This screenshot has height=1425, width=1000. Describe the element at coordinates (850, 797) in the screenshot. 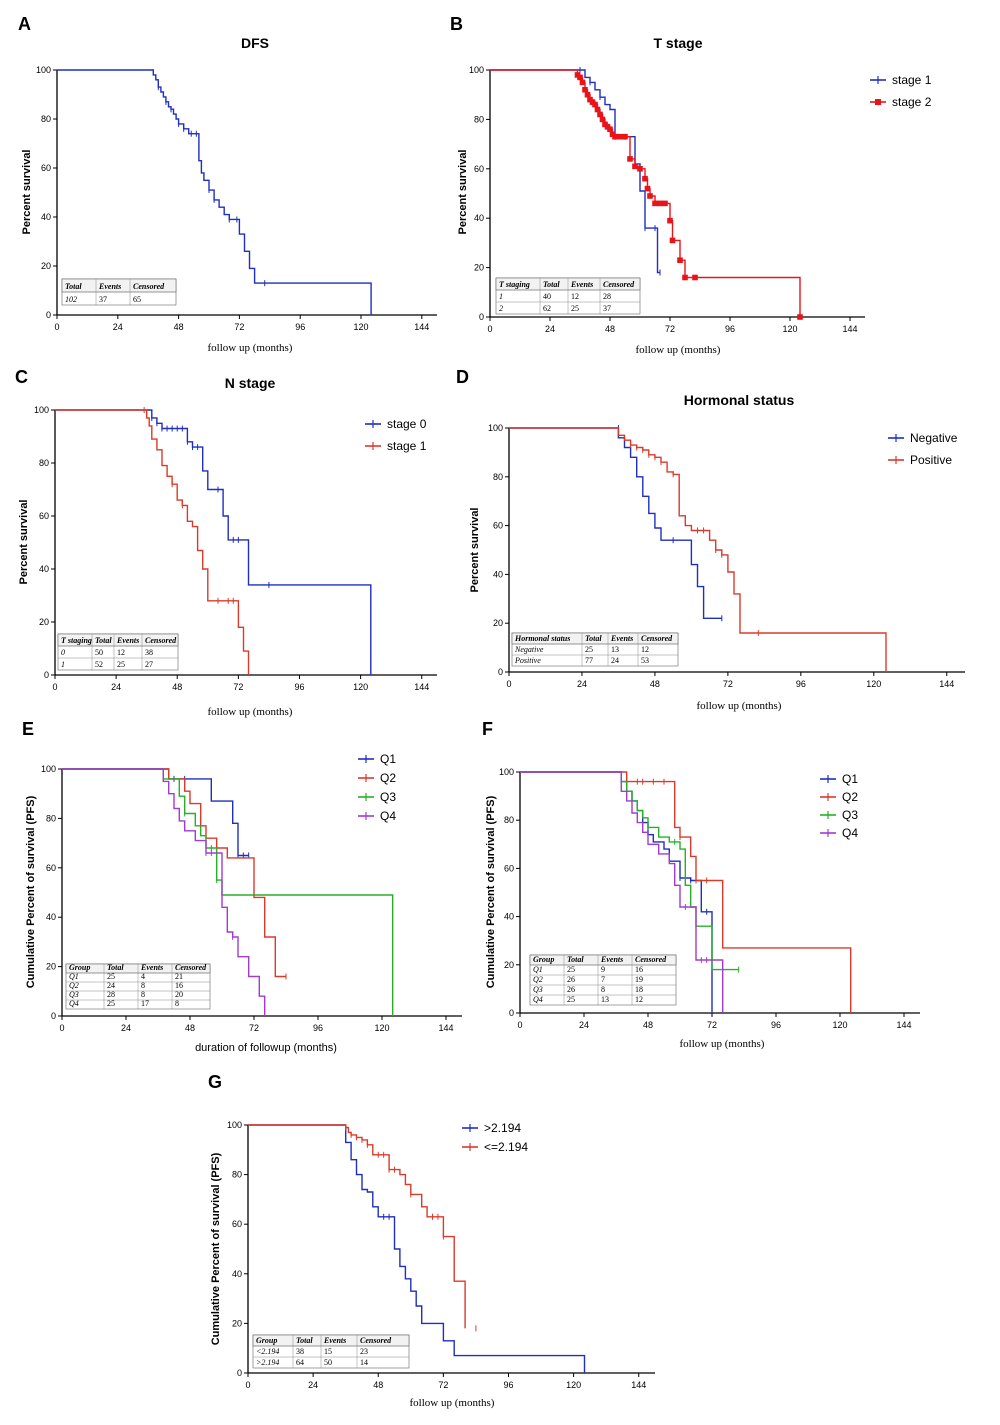

I see `legend-entry: Q2` at that location.